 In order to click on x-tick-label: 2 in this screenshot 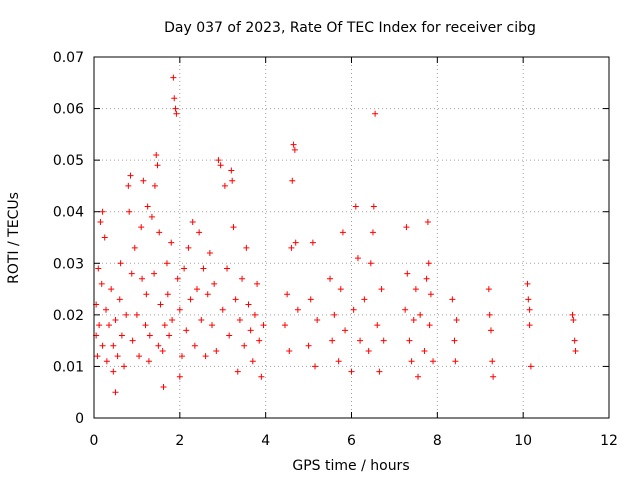, I will do `click(179, 441)`.